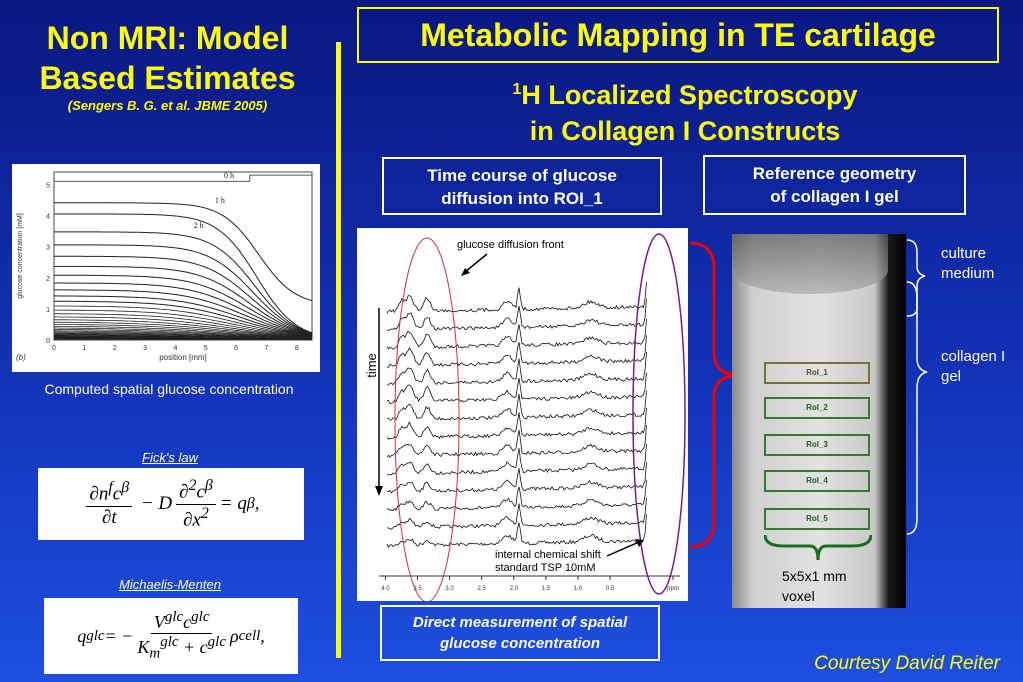  Describe the element at coordinates (175, 348) in the screenshot. I see `x-tick-label: 4` at that location.